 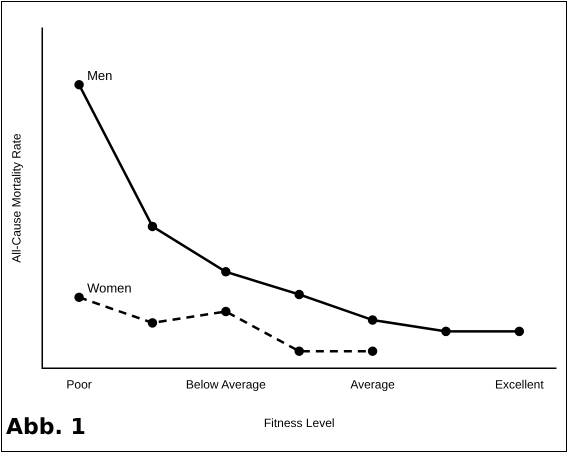 What do you see at coordinates (299, 423) in the screenshot?
I see `x-axis-title: Fitness Level` at bounding box center [299, 423].